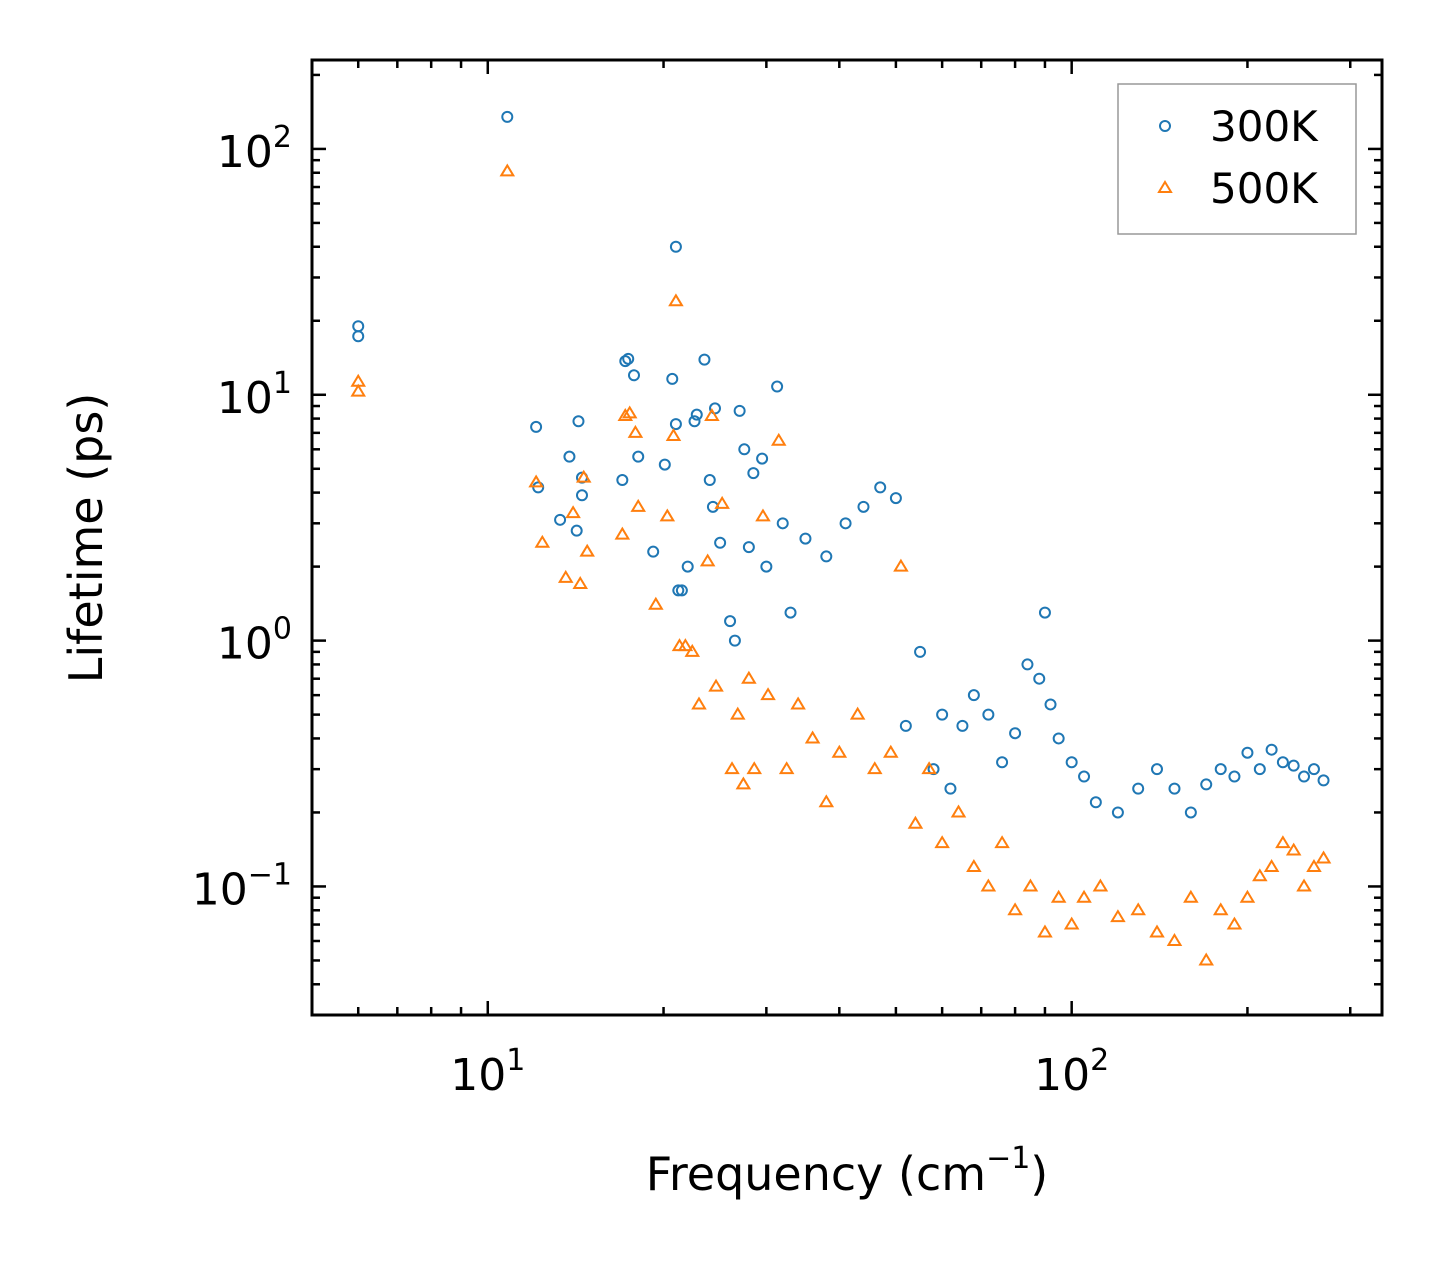 The image size is (1442, 1265). I want to click on legend-marker-500k, so click(1165, 186).